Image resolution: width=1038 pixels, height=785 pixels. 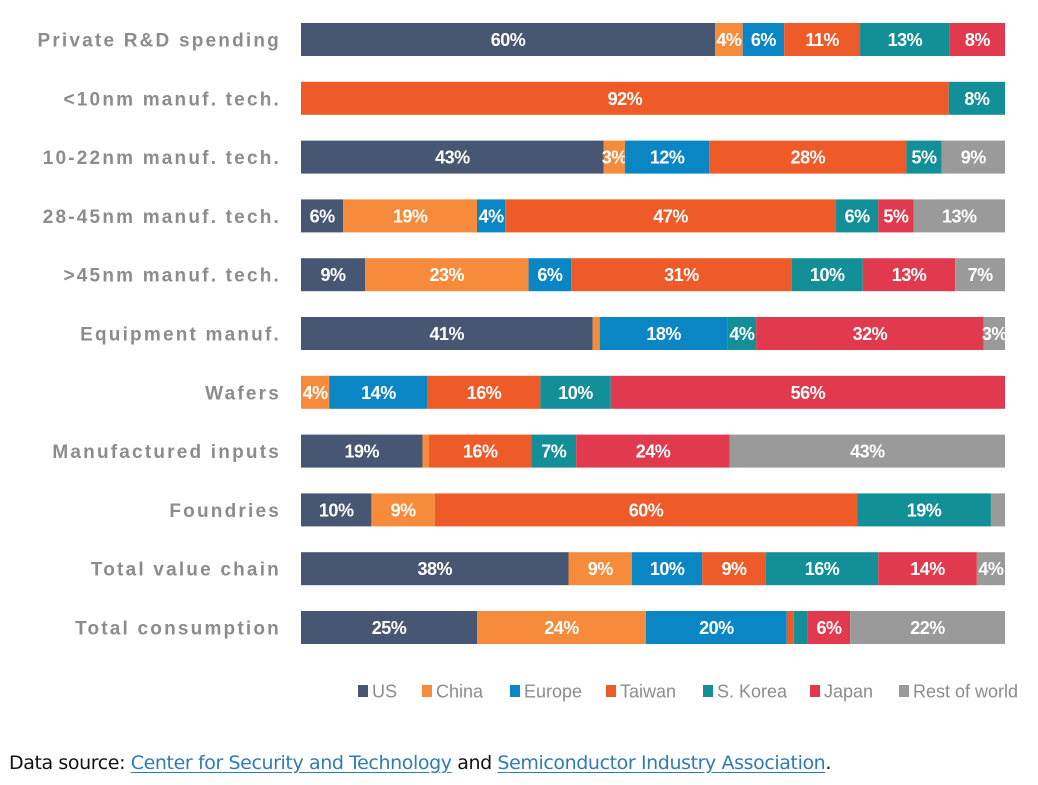 I want to click on link-semiconductor-industry-association: Semiconductor Industry Association, so click(x=661, y=763).